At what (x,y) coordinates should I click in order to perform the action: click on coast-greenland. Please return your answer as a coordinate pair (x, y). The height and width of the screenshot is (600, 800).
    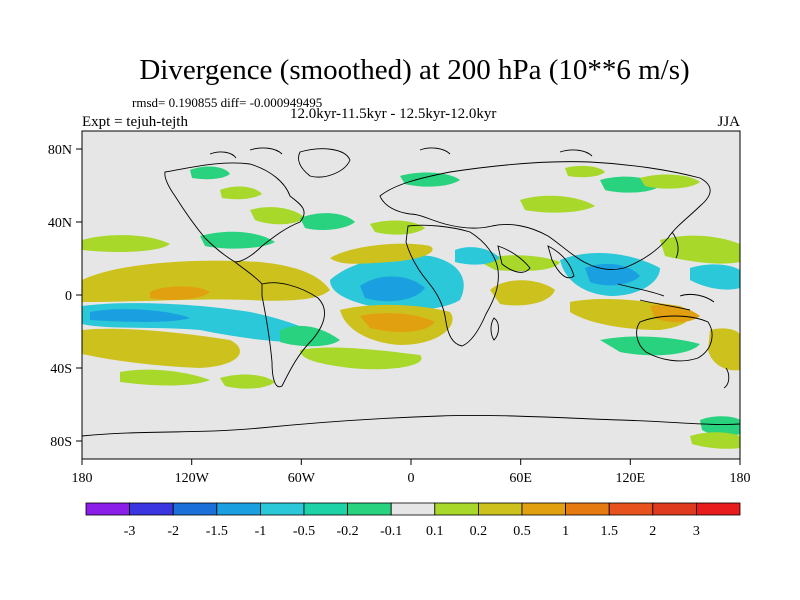
    Looking at the image, I should click on (324, 163).